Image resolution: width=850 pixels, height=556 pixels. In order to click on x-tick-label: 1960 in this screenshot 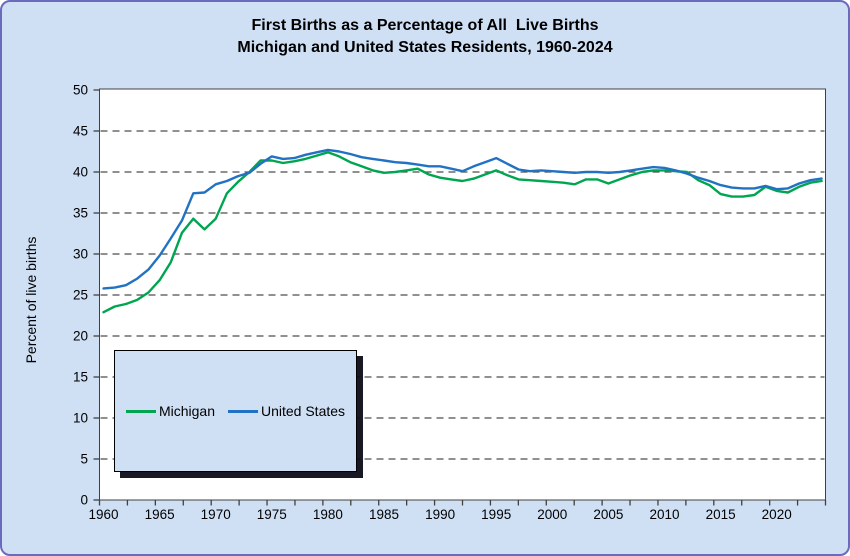, I will do `click(103, 514)`.